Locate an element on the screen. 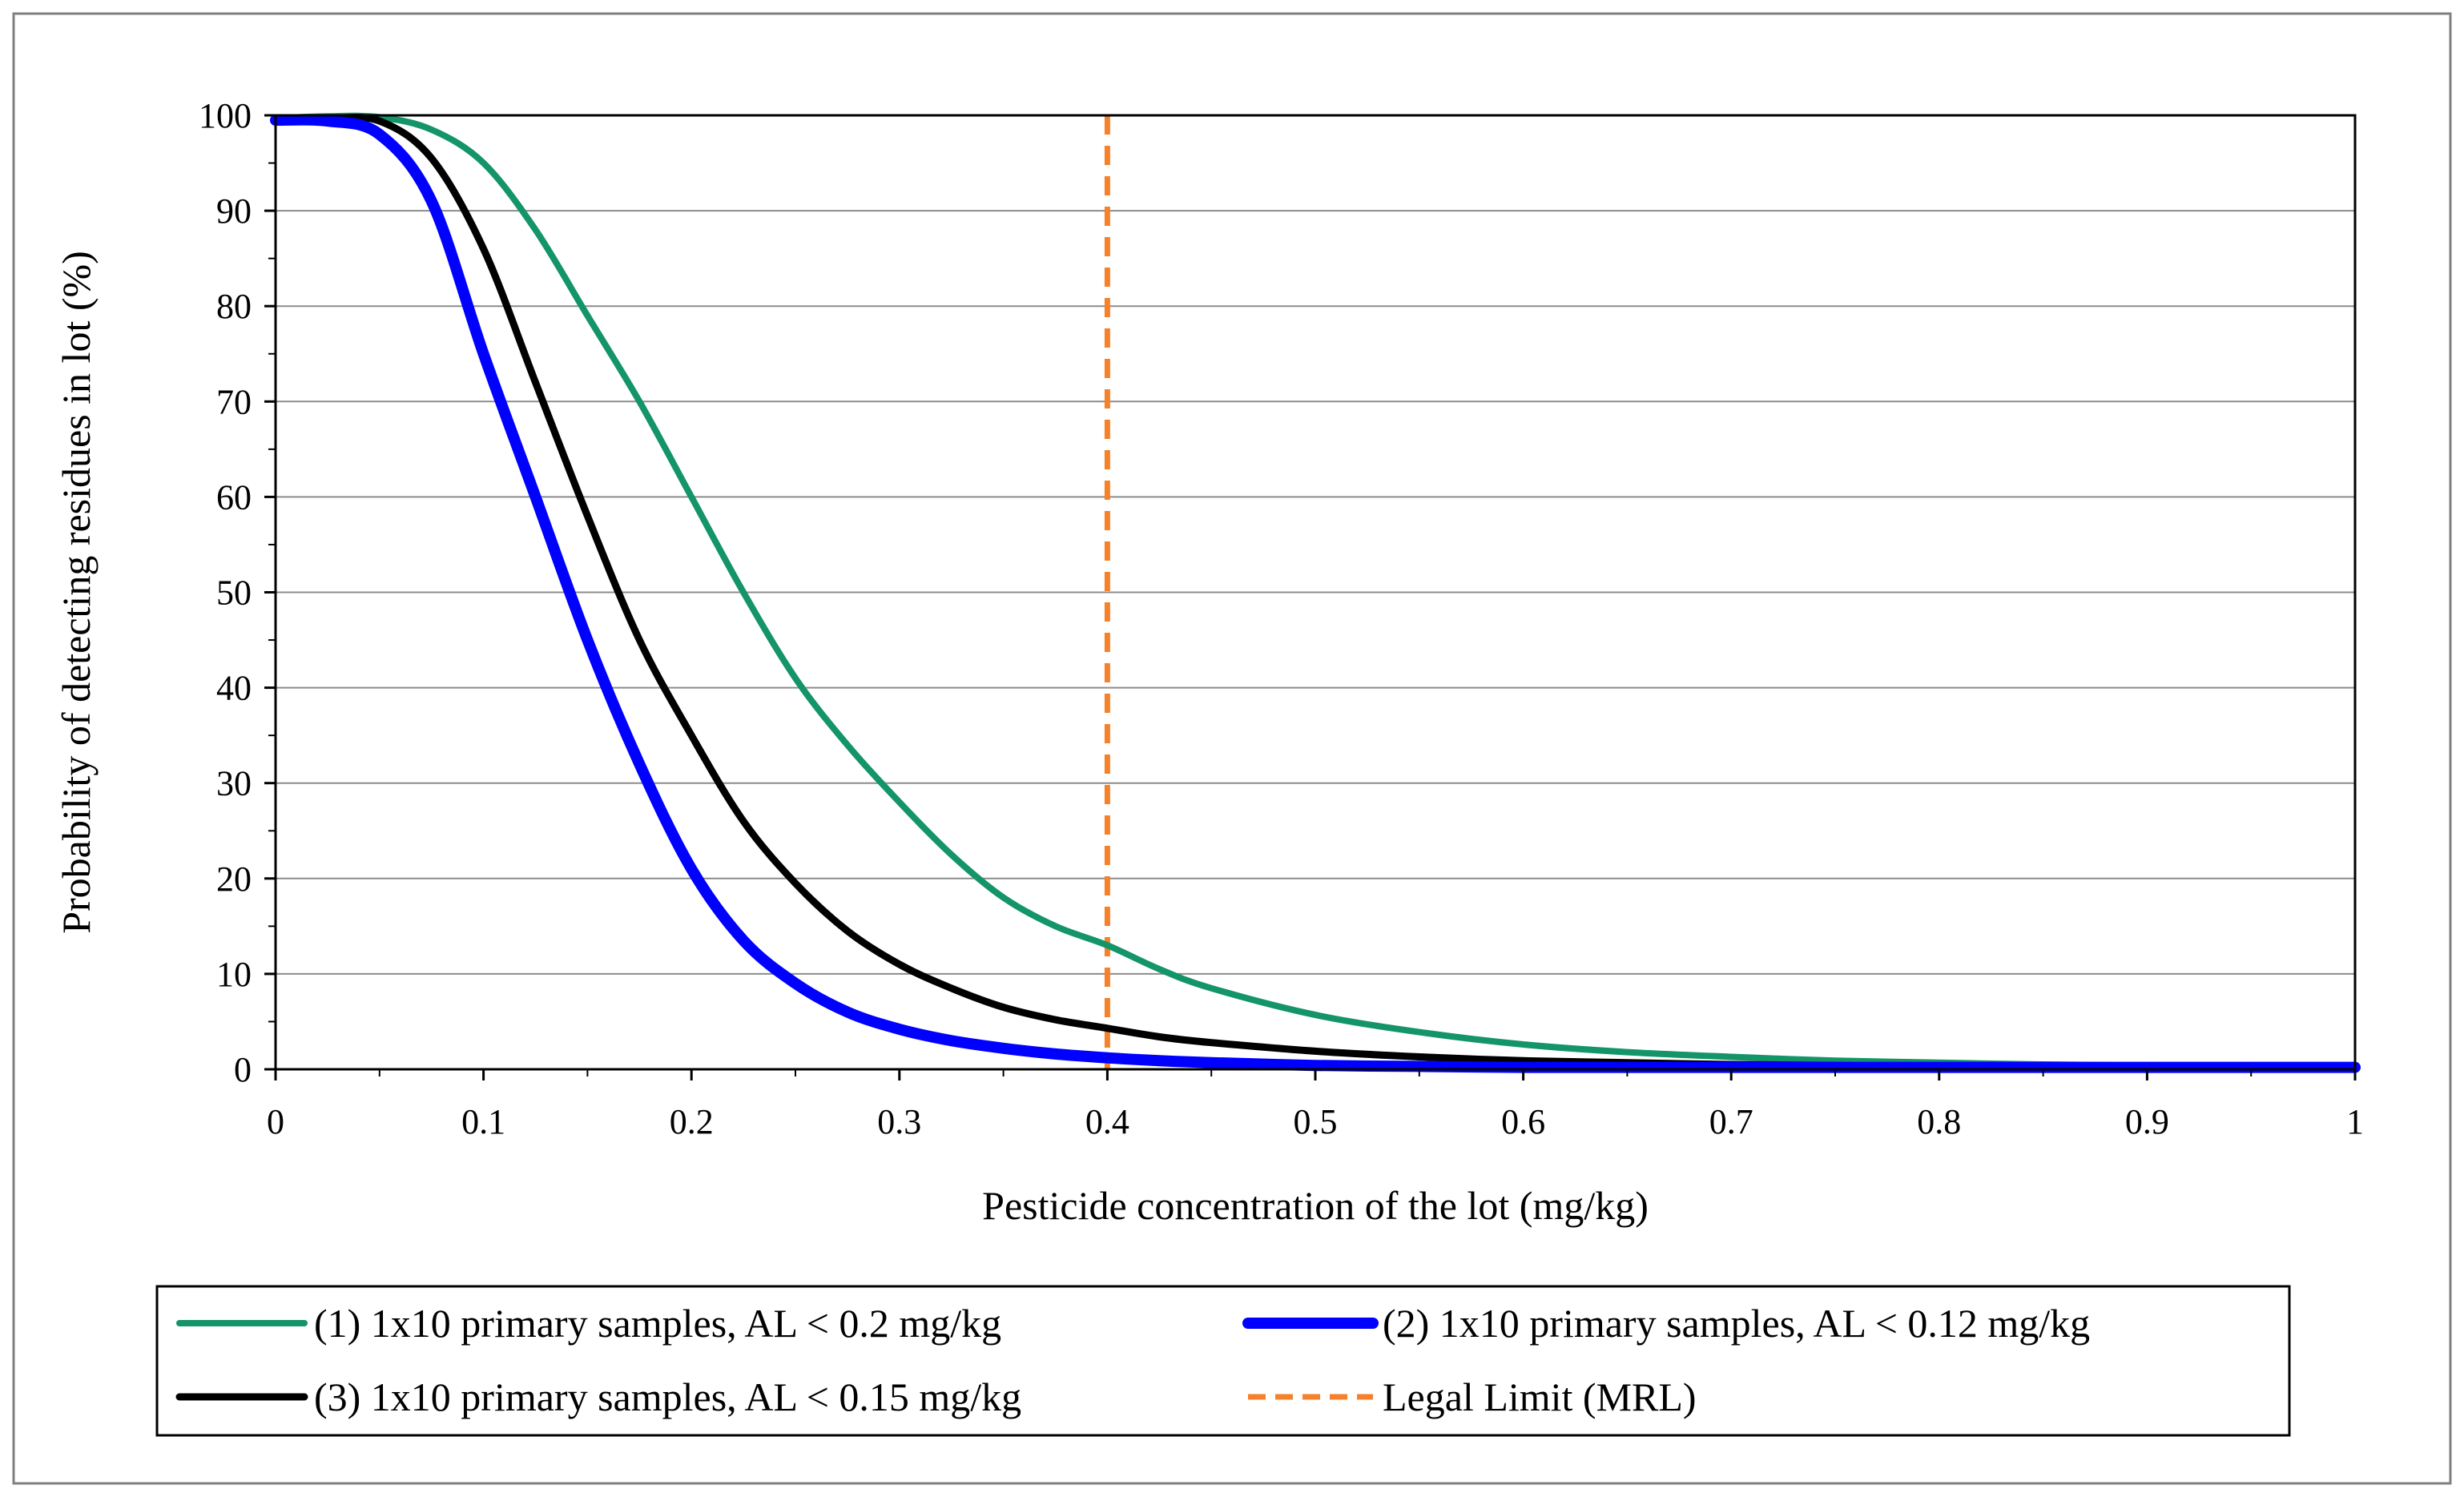  y-tick-label: 30 is located at coordinates (234, 783).